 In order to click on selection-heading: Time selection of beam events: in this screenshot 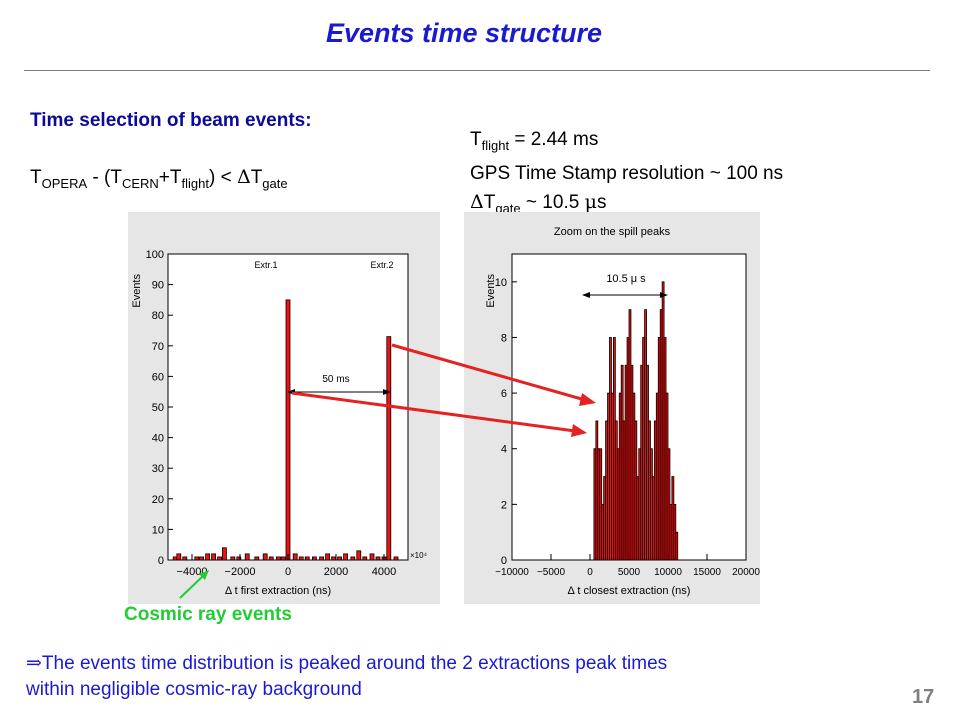, I will do `click(171, 120)`.